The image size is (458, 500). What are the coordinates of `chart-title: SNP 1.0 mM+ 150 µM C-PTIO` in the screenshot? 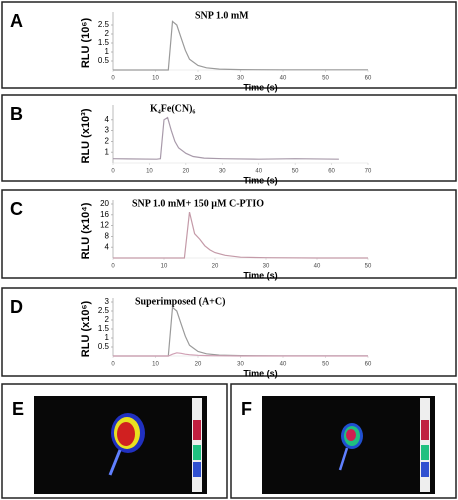 It's located at (198, 203).